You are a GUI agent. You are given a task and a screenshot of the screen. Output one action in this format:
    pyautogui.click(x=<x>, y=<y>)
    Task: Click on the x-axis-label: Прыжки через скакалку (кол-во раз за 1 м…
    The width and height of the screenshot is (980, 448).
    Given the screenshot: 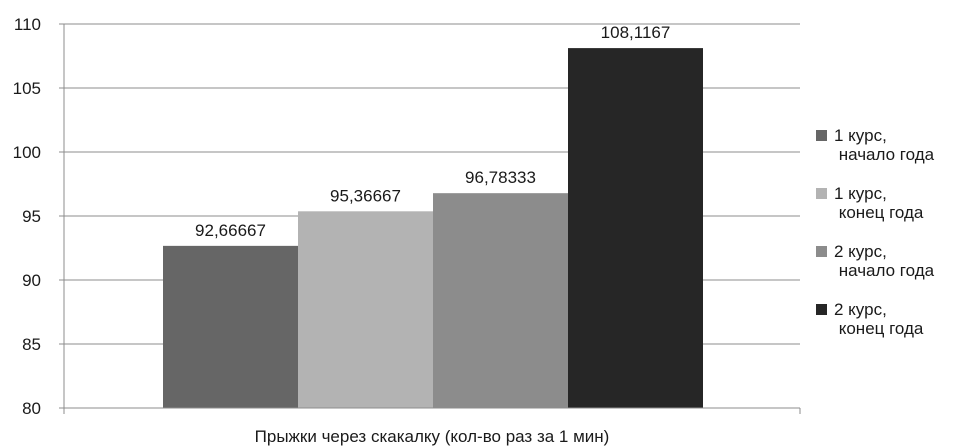 What is the action you would take?
    pyautogui.click(x=432, y=436)
    